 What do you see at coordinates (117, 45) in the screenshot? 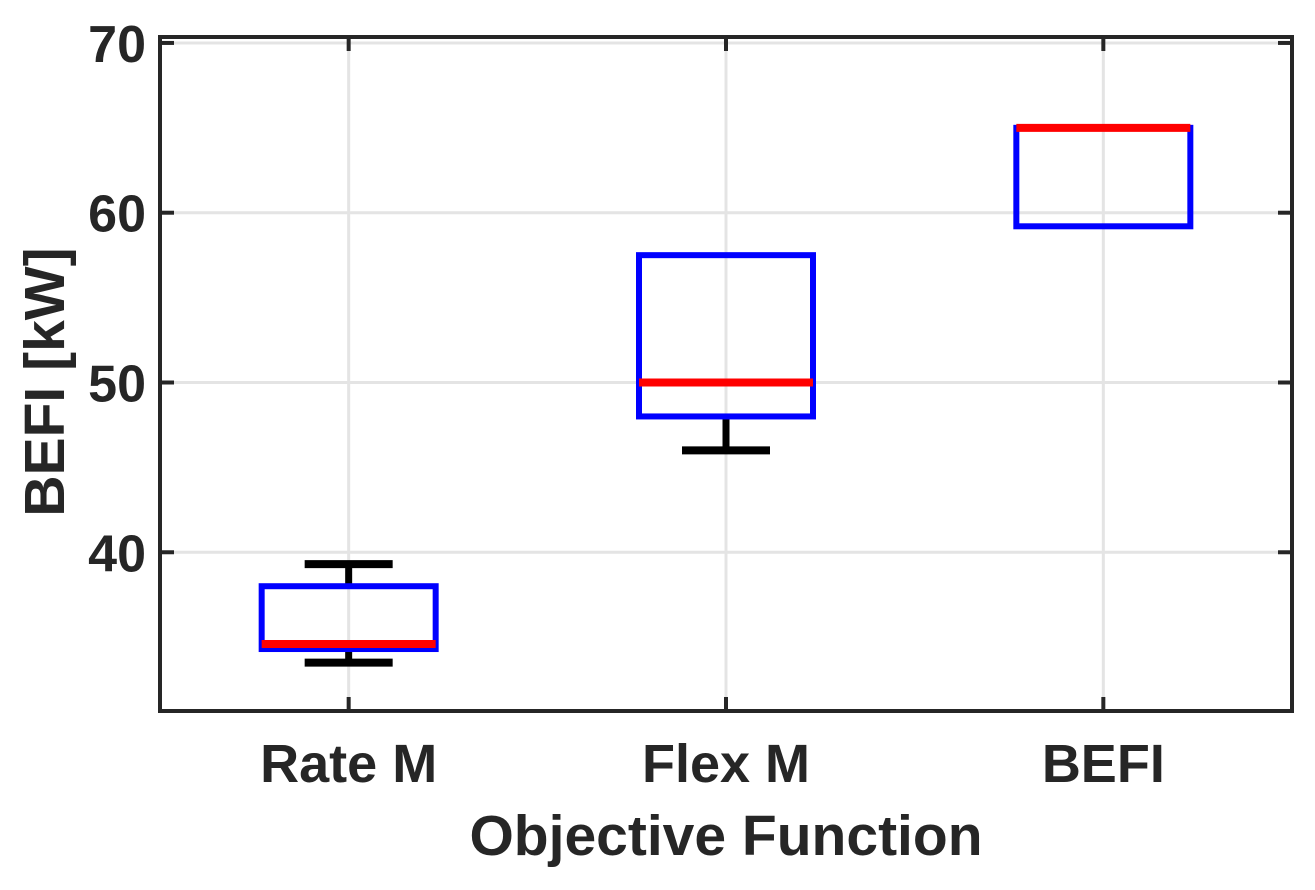
I see `y-tick-label: 70` at bounding box center [117, 45].